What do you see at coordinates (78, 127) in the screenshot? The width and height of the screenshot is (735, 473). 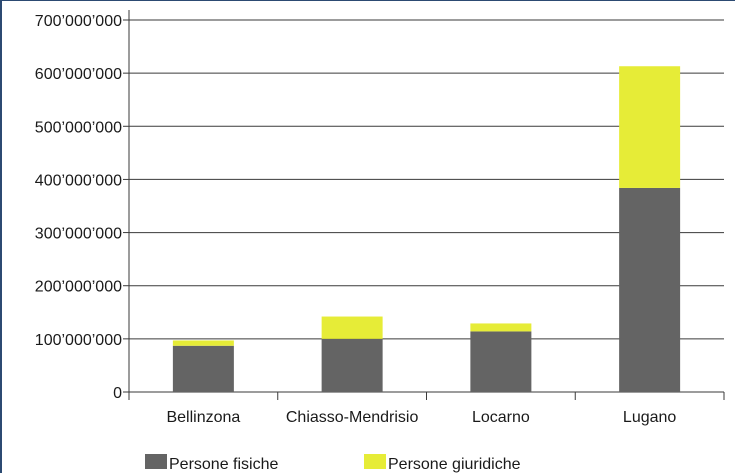 I see `y-tick-label: 500’000’000` at bounding box center [78, 127].